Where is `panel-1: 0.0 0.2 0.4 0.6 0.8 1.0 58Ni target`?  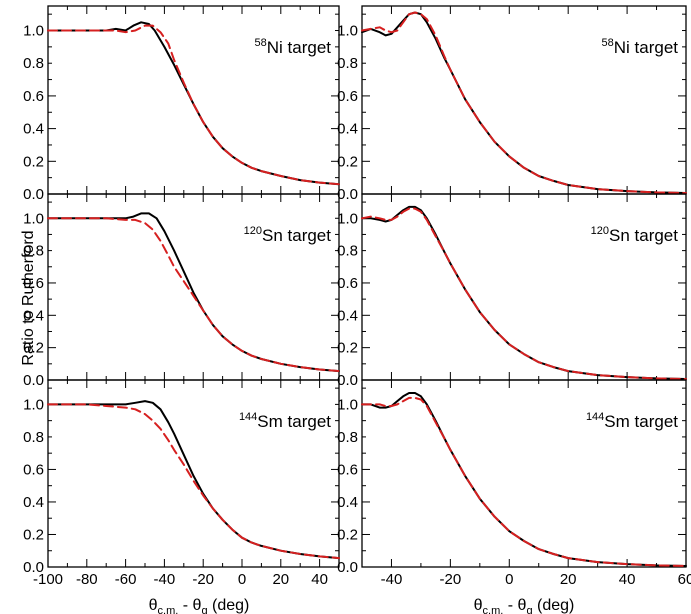 panel-1: 0.0 0.2 0.4 0.6 0.8 1.0 58Ni target is located at coordinates (181, 104).